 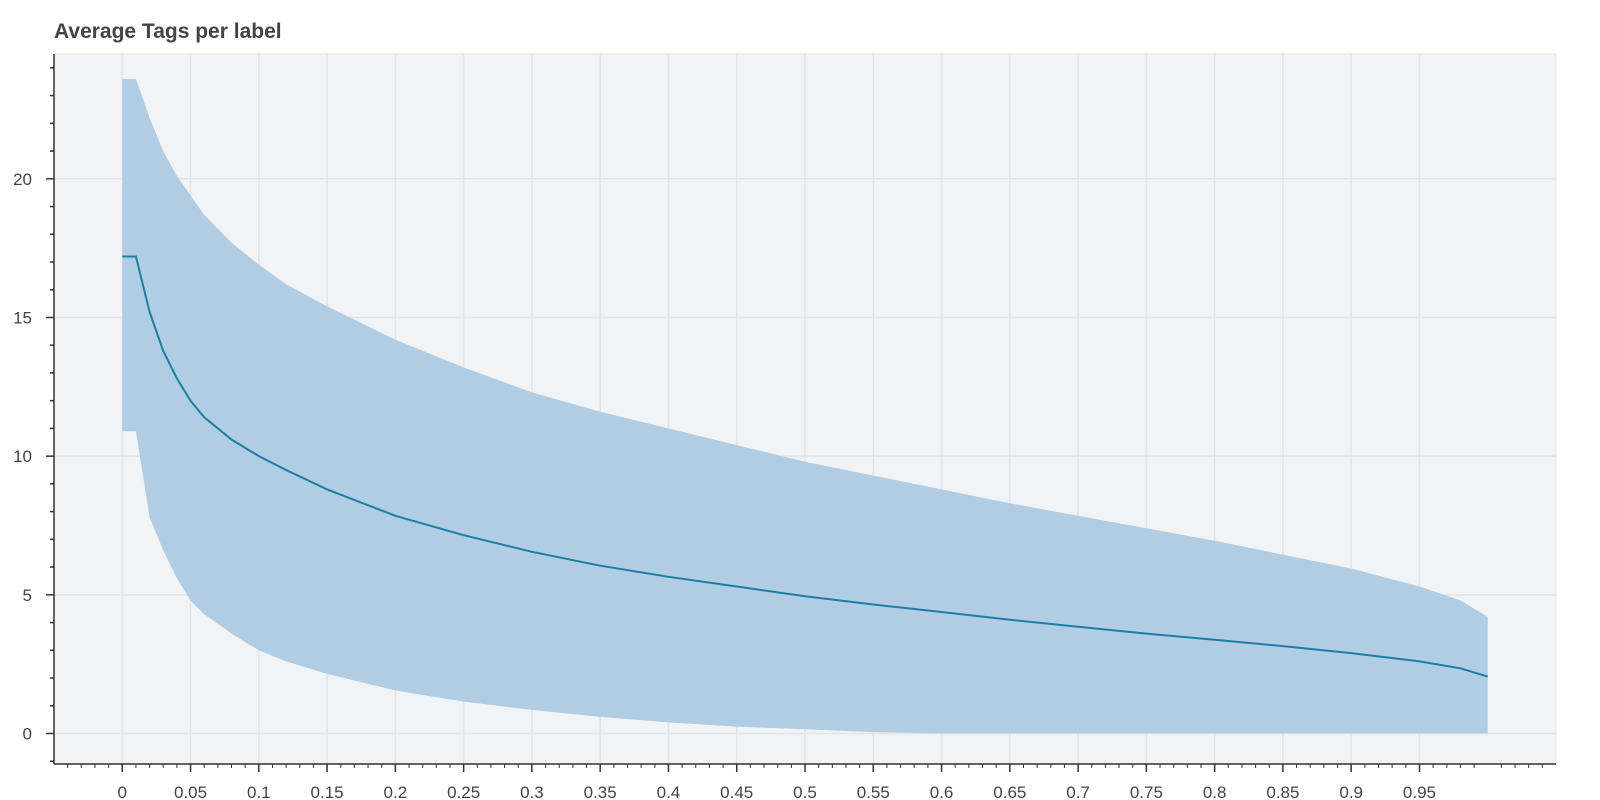 What do you see at coordinates (1419, 791) in the screenshot?
I see `x-tick-label: 0.95` at bounding box center [1419, 791].